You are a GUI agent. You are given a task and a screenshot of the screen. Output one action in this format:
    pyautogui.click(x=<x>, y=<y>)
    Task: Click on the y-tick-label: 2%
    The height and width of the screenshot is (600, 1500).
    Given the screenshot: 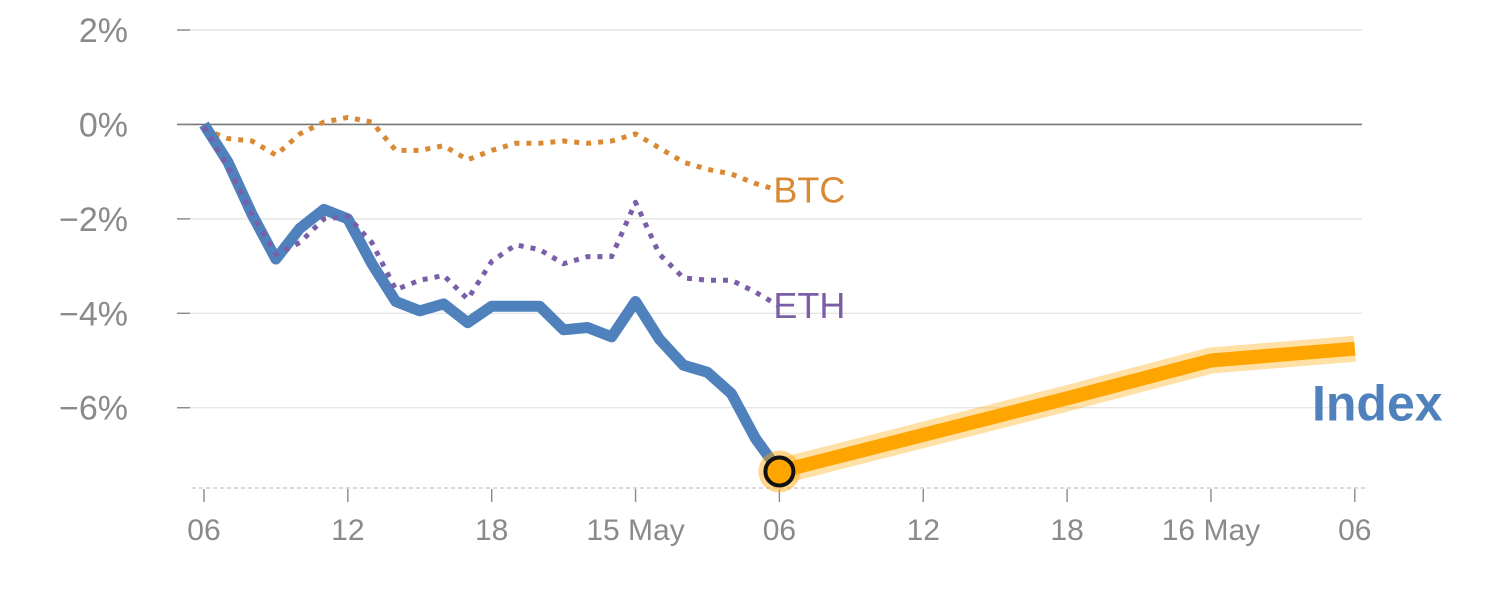 What is the action you would take?
    pyautogui.click(x=103, y=31)
    